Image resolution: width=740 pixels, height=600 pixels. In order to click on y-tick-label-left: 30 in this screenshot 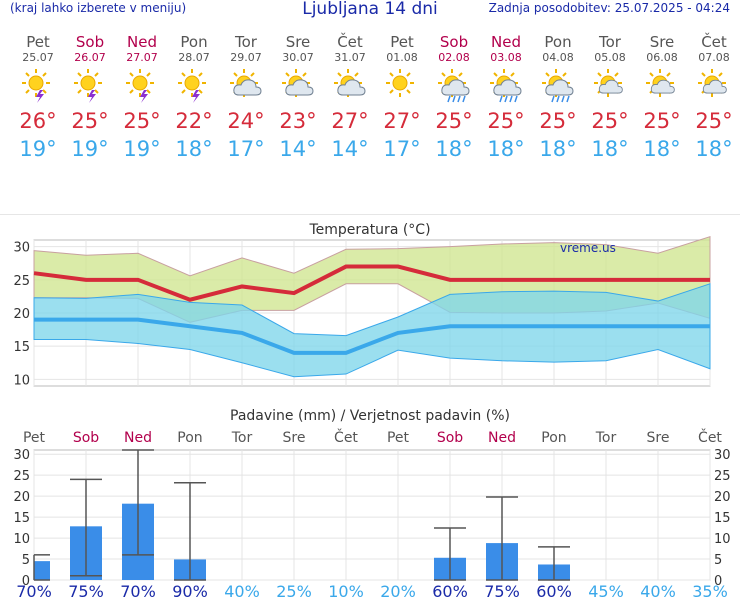, I will do `click(21, 455)`.